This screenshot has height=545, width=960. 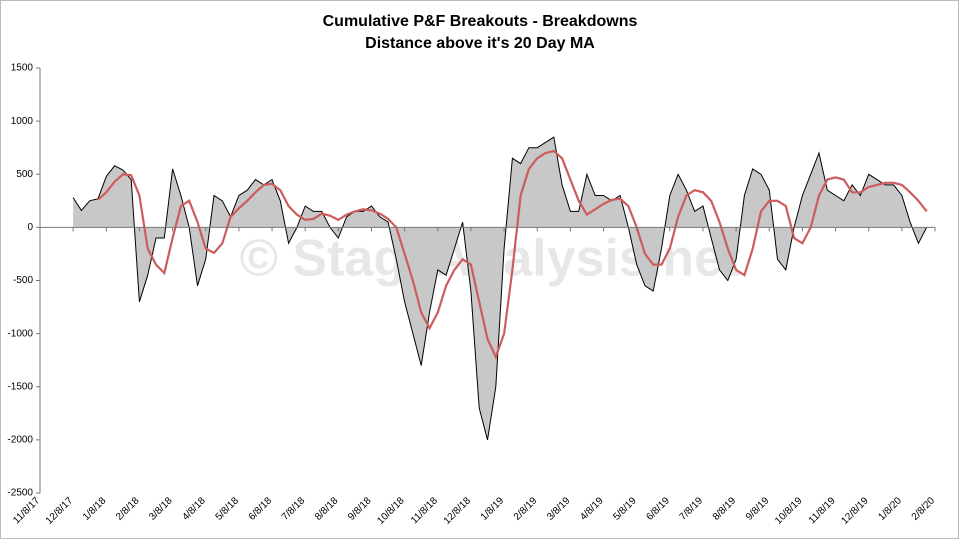 I want to click on y-tick-label: -1000, so click(x=20, y=333).